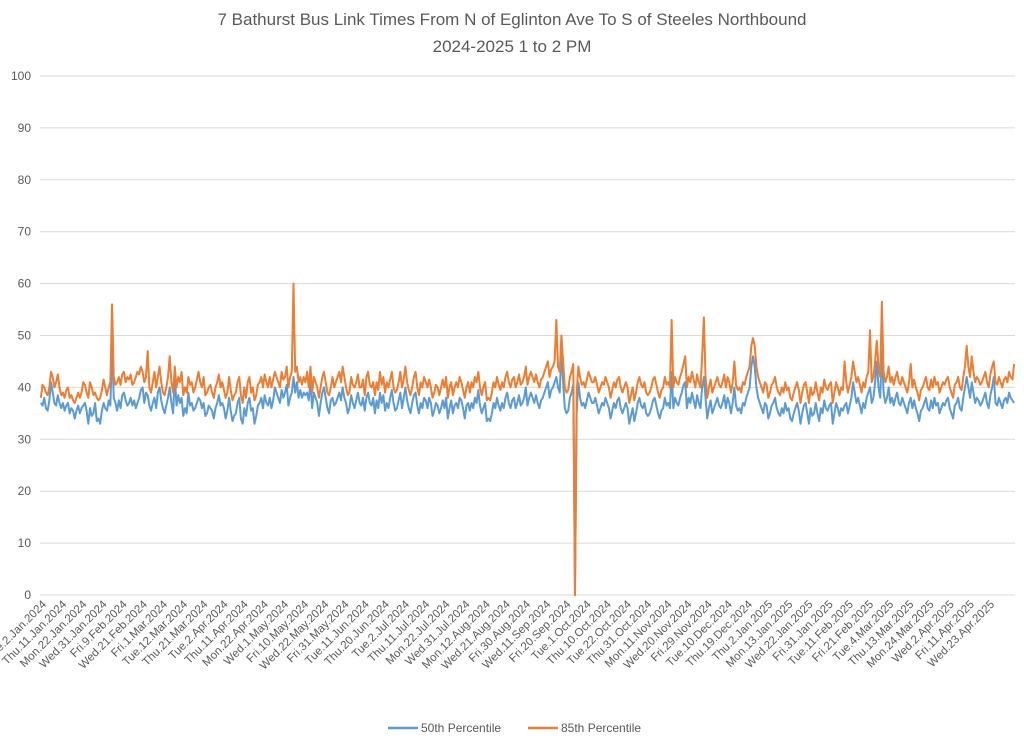 The width and height of the screenshot is (1024, 742). I want to click on y-tick-label: 100, so click(21, 76).